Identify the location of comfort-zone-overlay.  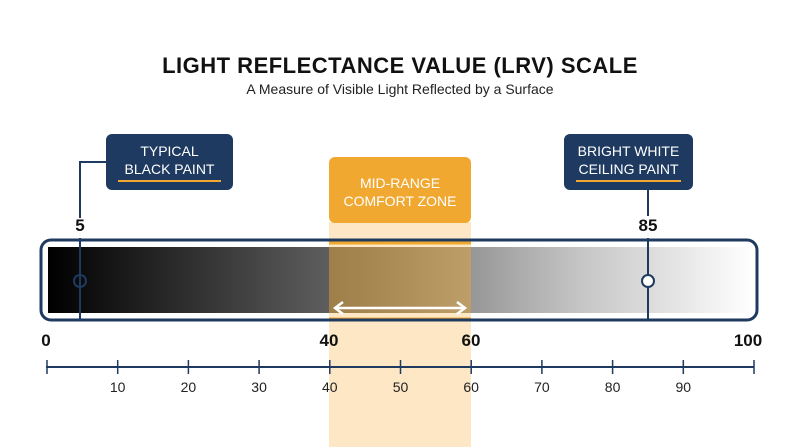
(400, 280).